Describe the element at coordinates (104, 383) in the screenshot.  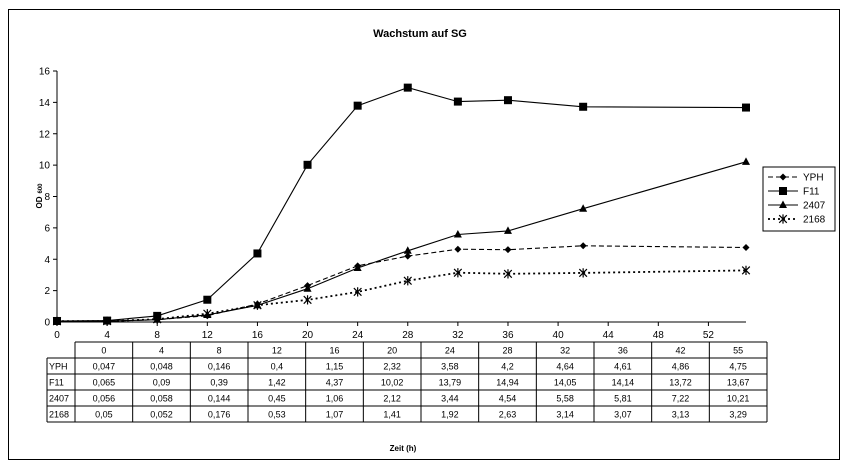
I see `table-cell: 0,065` at that location.